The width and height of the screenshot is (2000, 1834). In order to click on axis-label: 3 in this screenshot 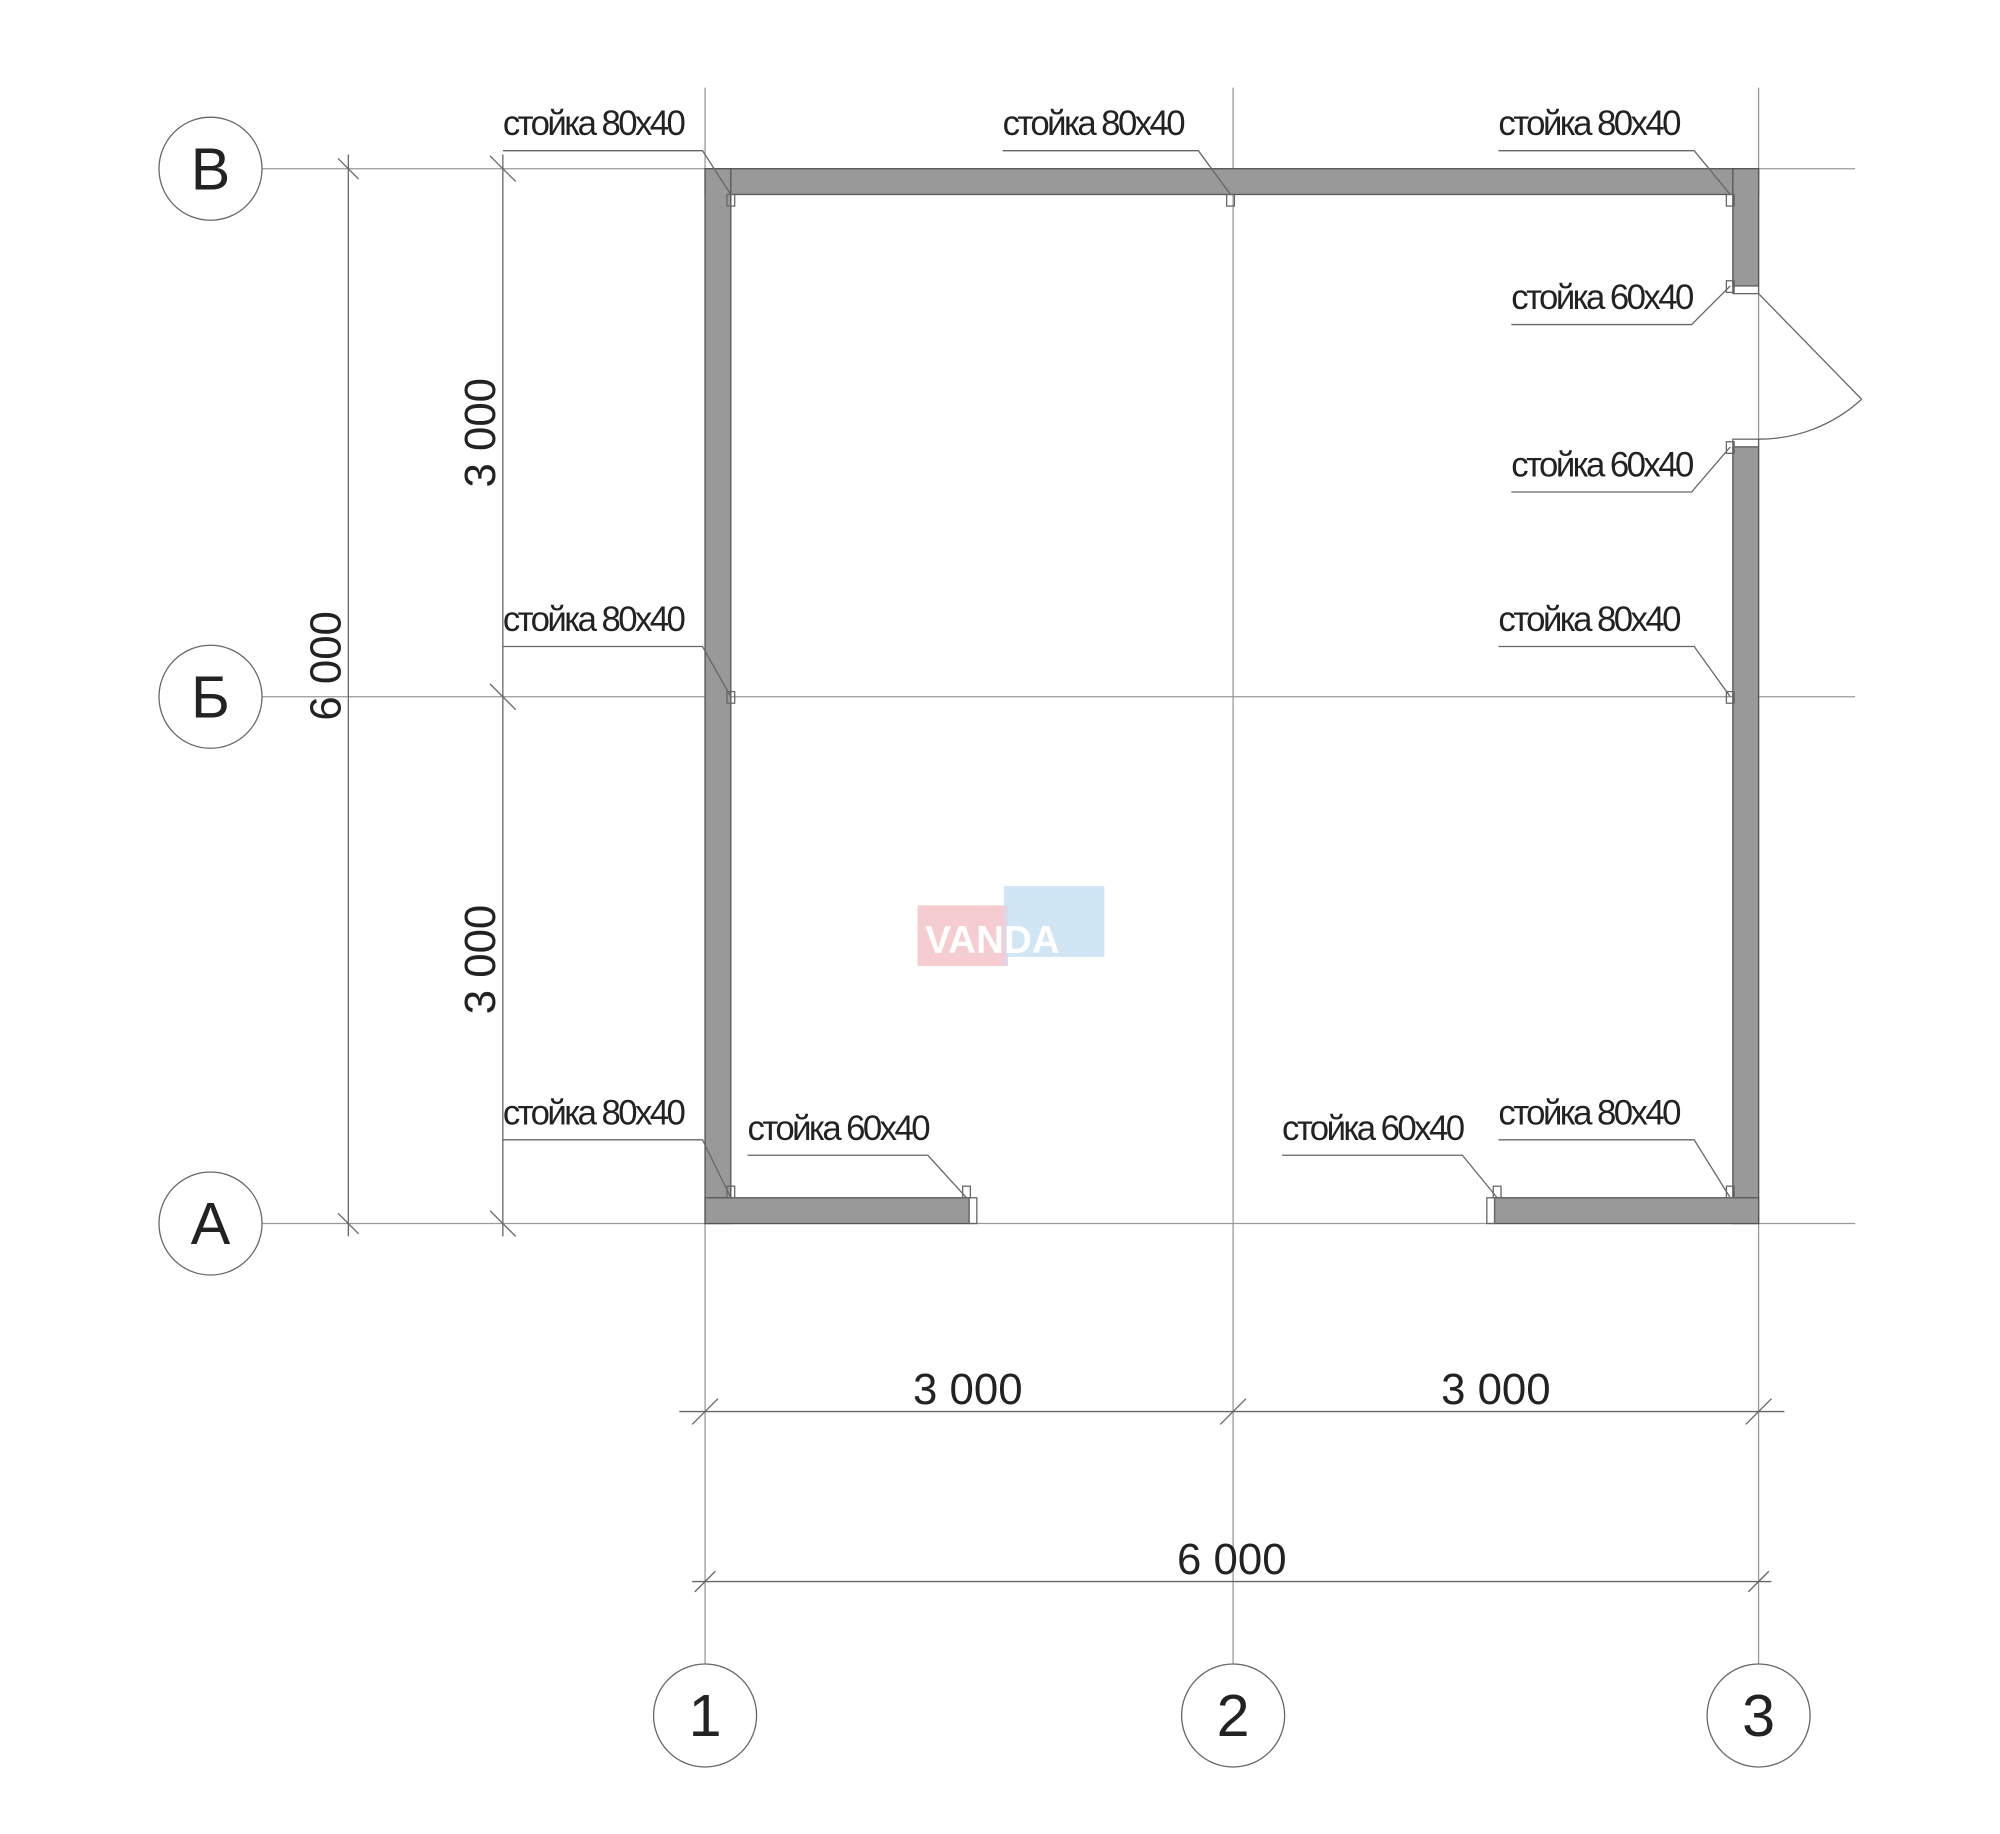, I will do `click(1758, 1715)`.